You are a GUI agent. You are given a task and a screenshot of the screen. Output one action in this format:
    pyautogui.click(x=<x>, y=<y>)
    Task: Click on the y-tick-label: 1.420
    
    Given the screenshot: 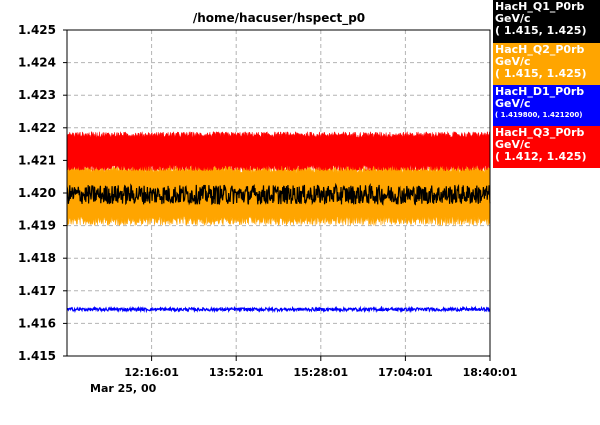 What is the action you would take?
    pyautogui.click(x=37, y=193)
    